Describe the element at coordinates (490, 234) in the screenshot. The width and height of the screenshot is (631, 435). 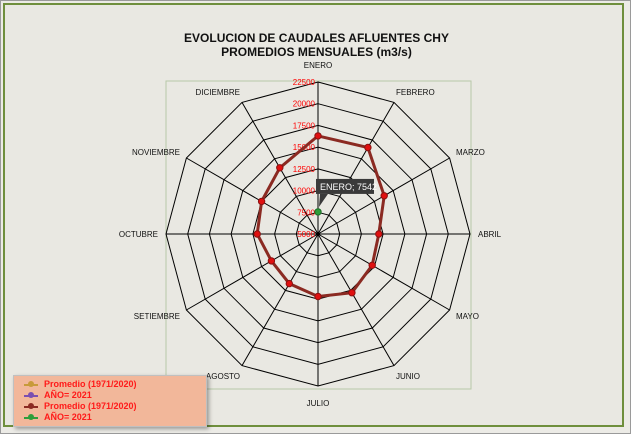
I see `category-label: ABRIL` at that location.